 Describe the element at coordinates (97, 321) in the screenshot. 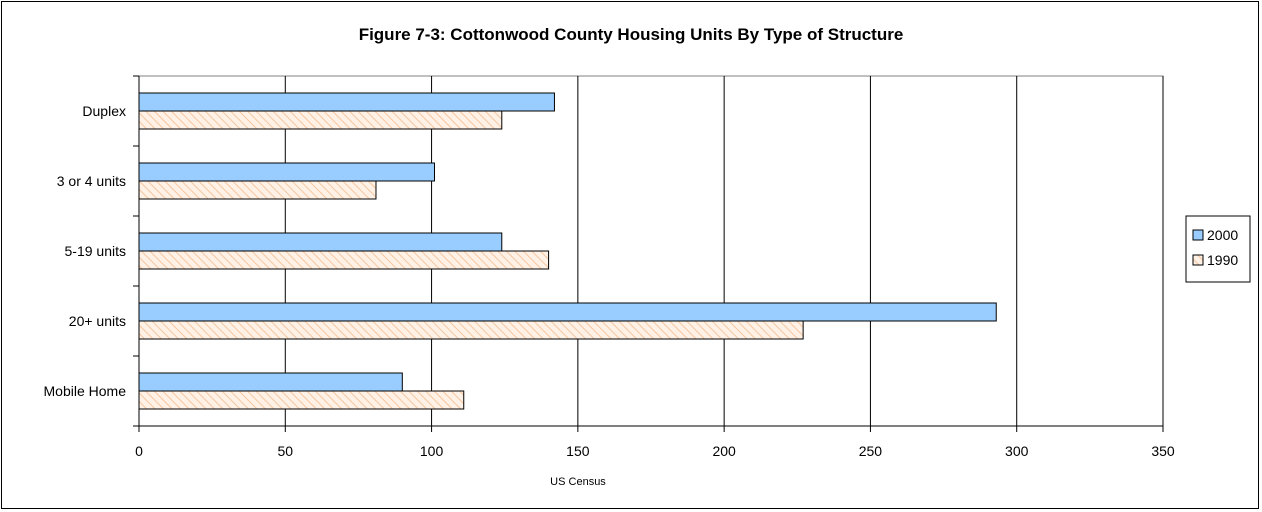

I see `category-label: 20+ units` at that location.